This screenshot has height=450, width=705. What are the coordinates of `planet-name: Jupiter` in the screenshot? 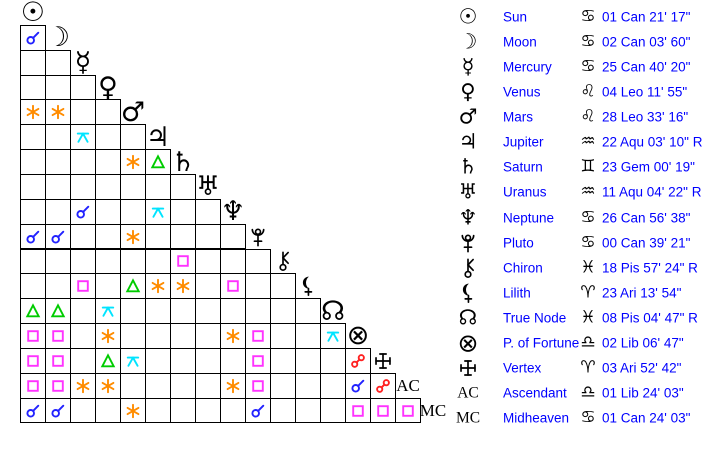 It's located at (523, 142).